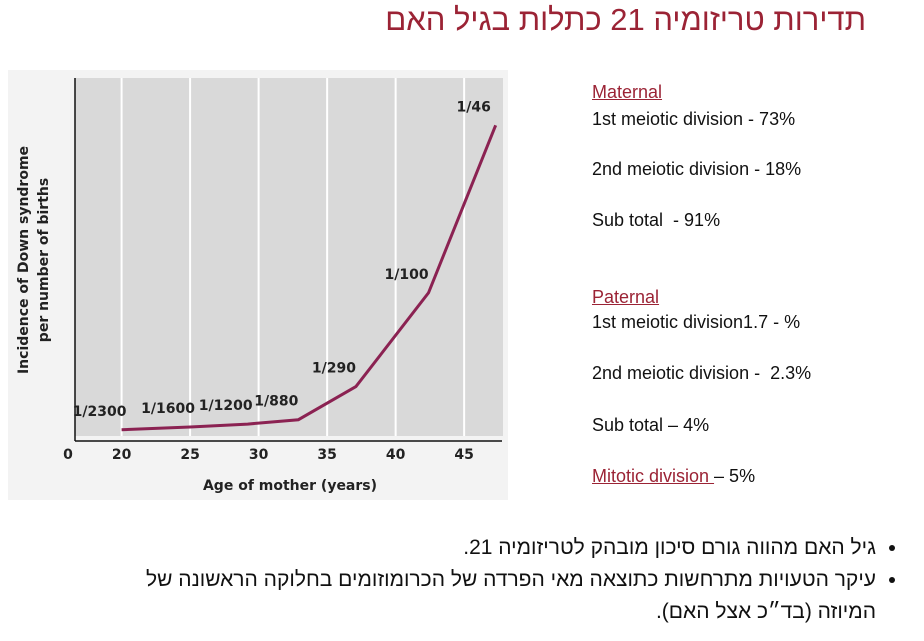 The height and width of the screenshot is (641, 924). Describe the element at coordinates (463, 455) in the screenshot. I see `x-tick-label: 45` at that location.